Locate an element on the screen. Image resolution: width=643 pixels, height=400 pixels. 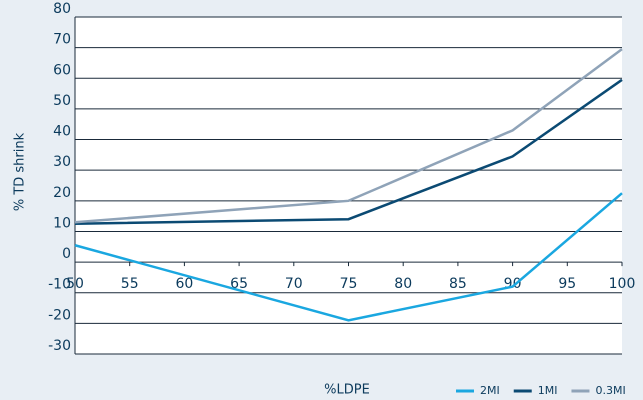
legend-label: 2MI is located at coordinates (490, 390).